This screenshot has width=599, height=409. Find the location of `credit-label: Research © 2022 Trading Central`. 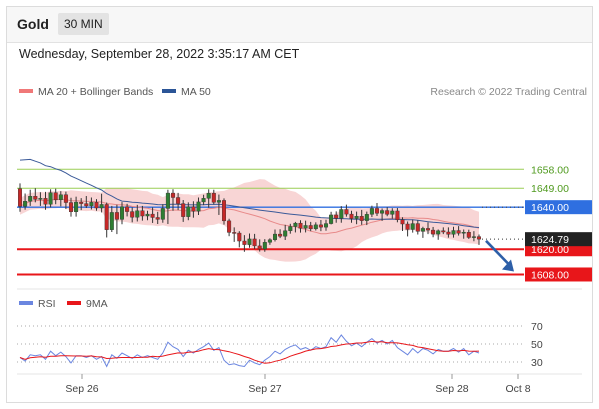

credit-label: Research © 2022 Trading Central is located at coordinates (508, 92).